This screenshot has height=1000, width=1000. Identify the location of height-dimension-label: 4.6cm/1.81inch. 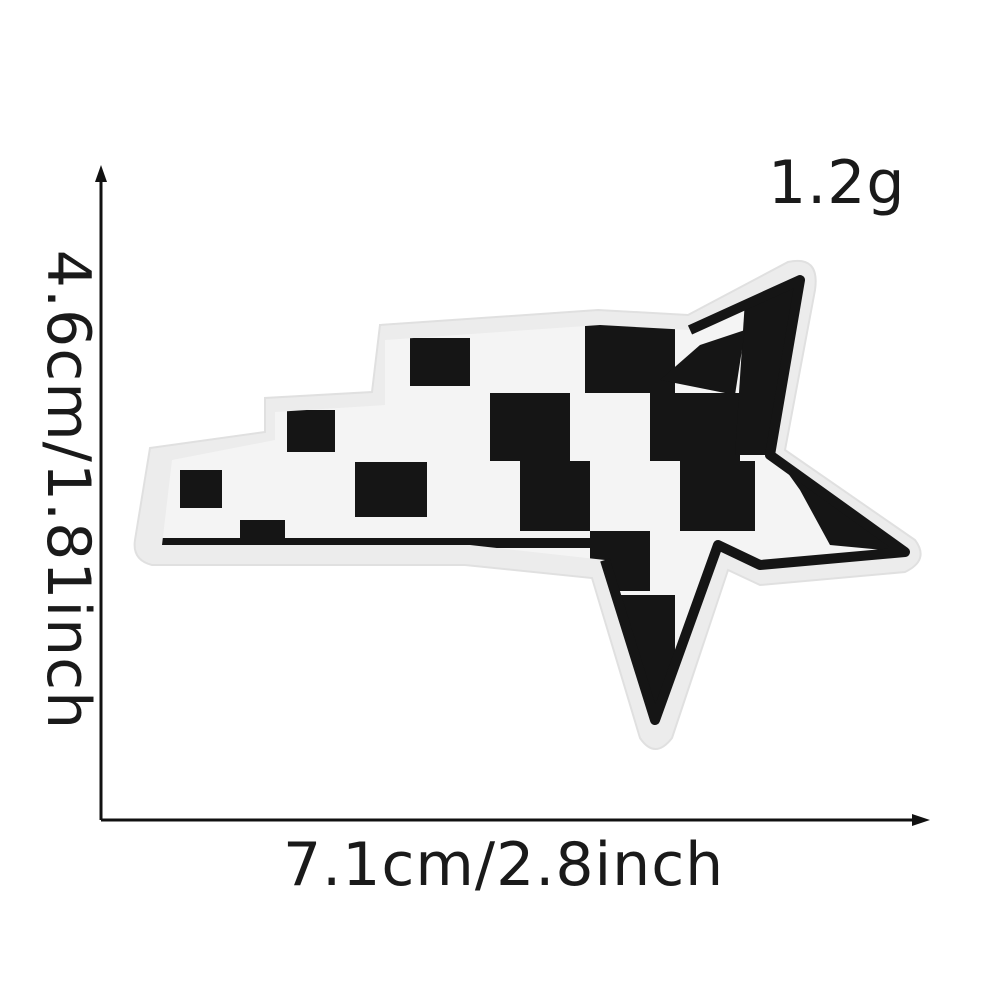
(68, 490).